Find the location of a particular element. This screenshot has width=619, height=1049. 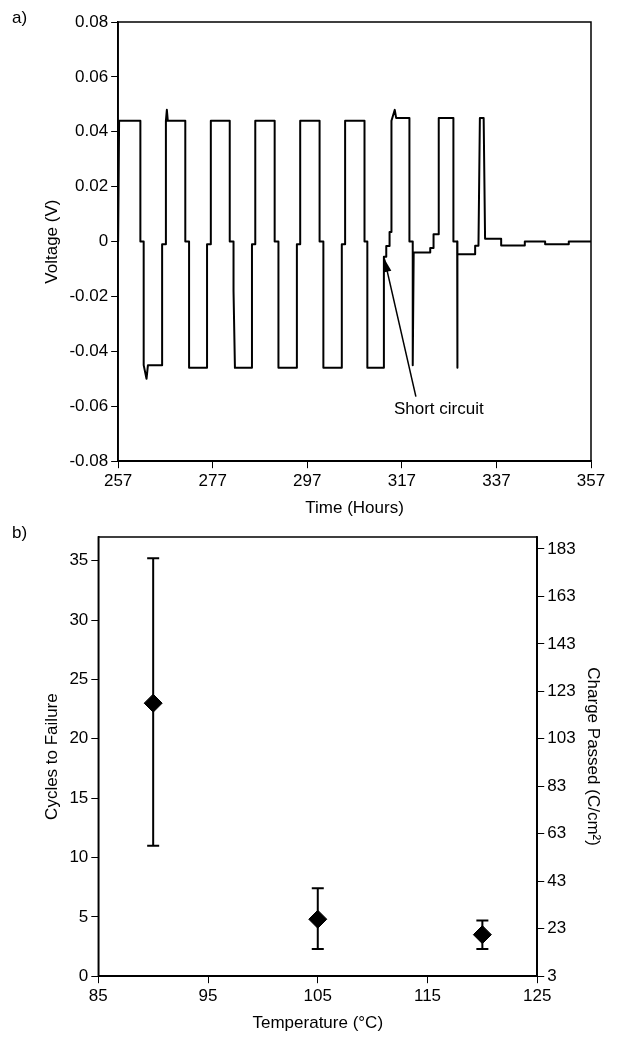

x-tick-label: 115 is located at coordinates (427, 996).